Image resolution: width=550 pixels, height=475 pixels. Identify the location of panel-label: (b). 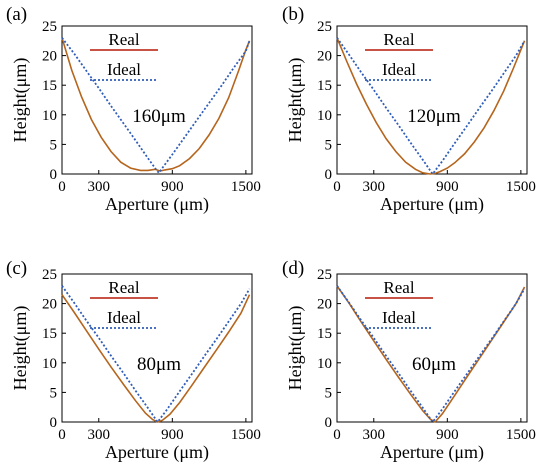
(293, 14).